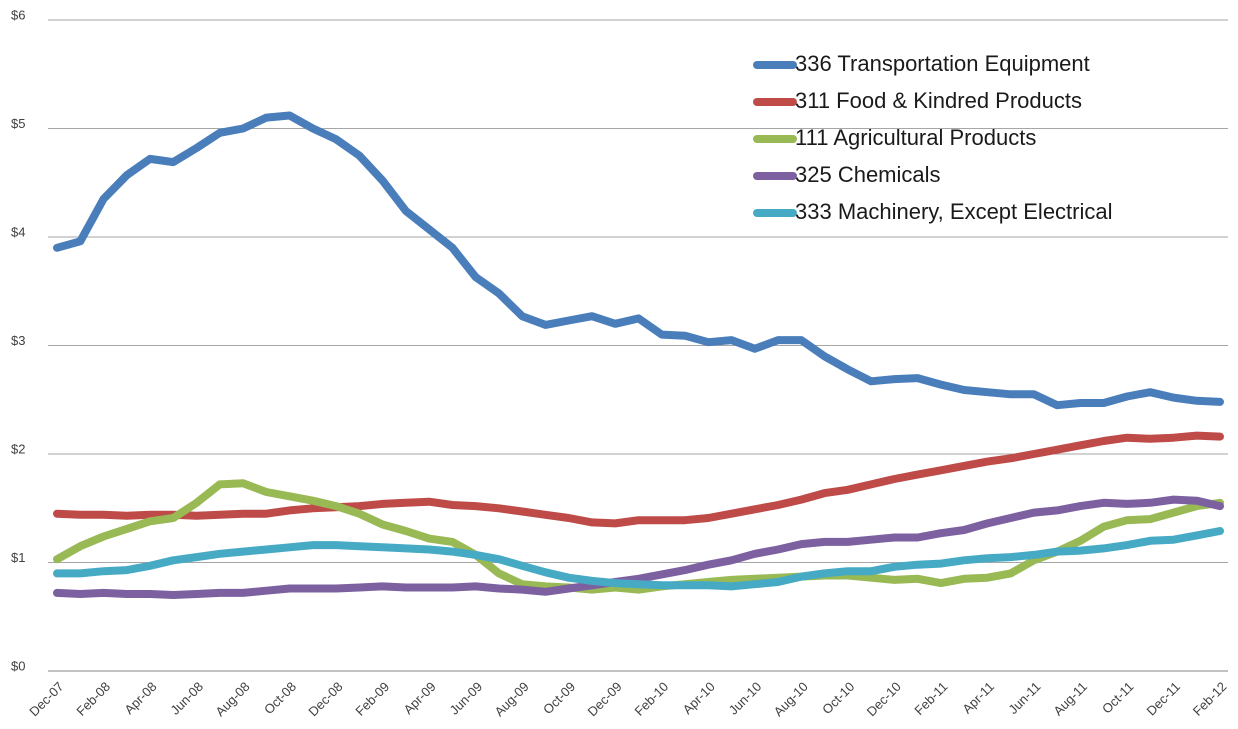  What do you see at coordinates (1070, 699) in the screenshot?
I see `x-tick-label: Aug-11` at bounding box center [1070, 699].